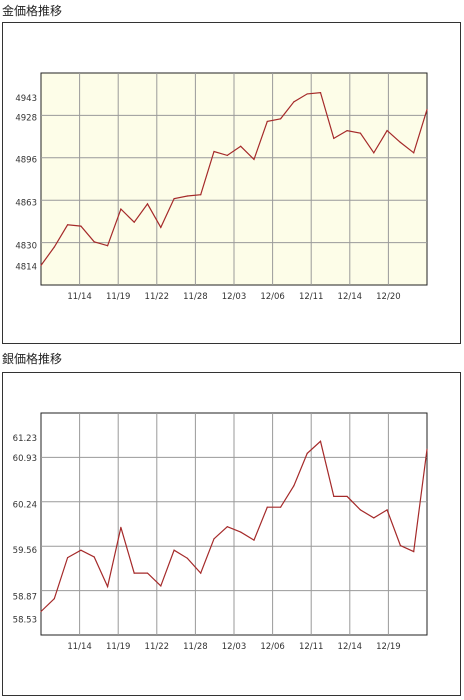 This screenshot has width=464, height=700. Describe the element at coordinates (26, 118) in the screenshot. I see `gold-y-tick-label: 4928` at that location.